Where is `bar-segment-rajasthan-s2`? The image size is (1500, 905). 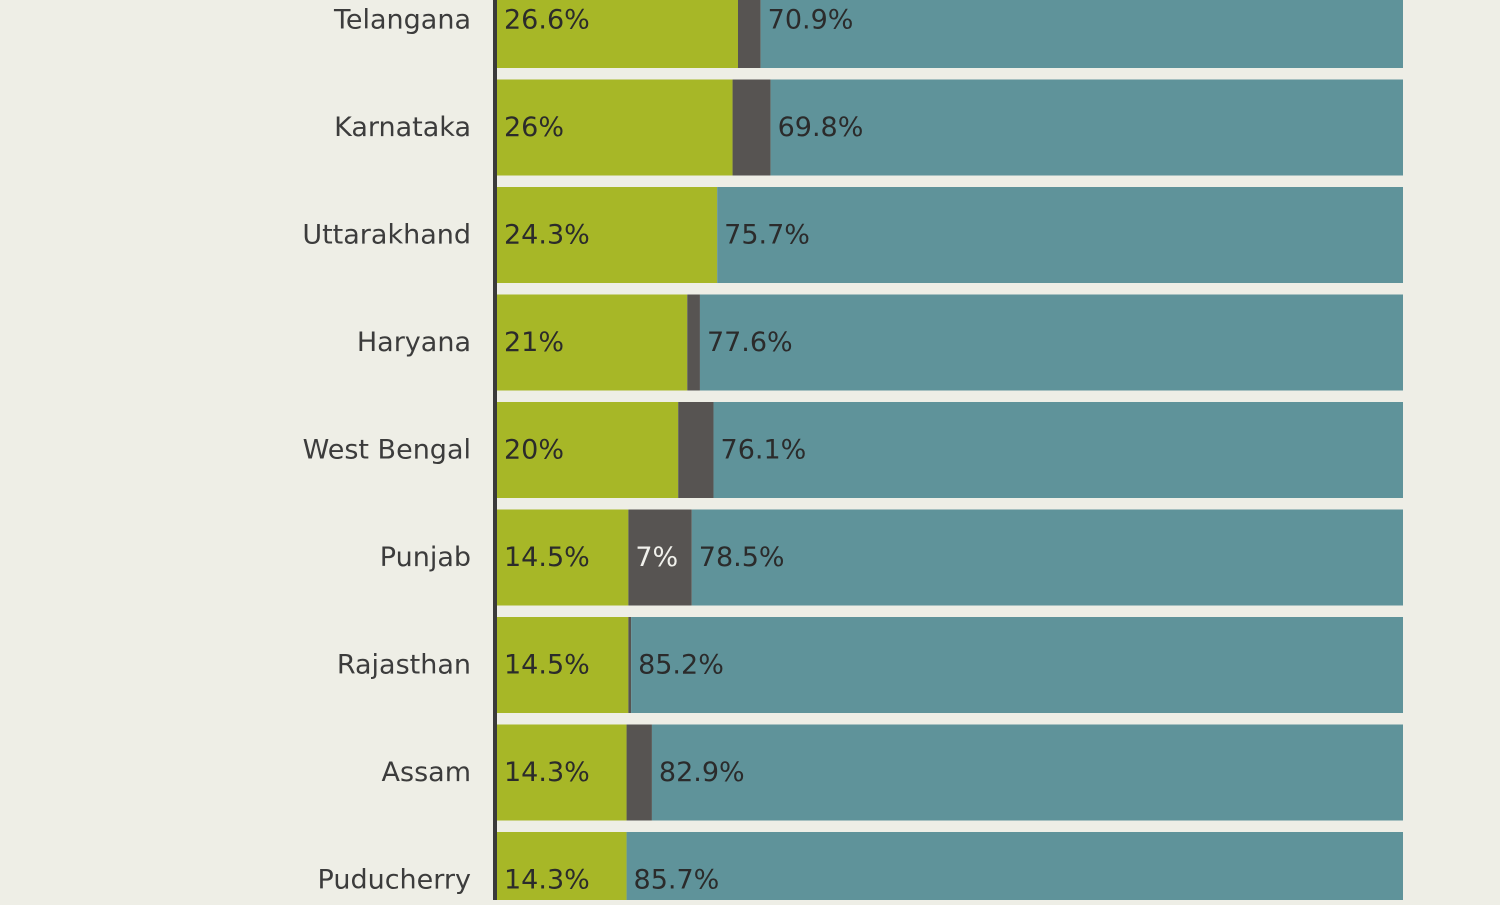 bar-segment-rajasthan-s2 is located at coordinates (630, 665).